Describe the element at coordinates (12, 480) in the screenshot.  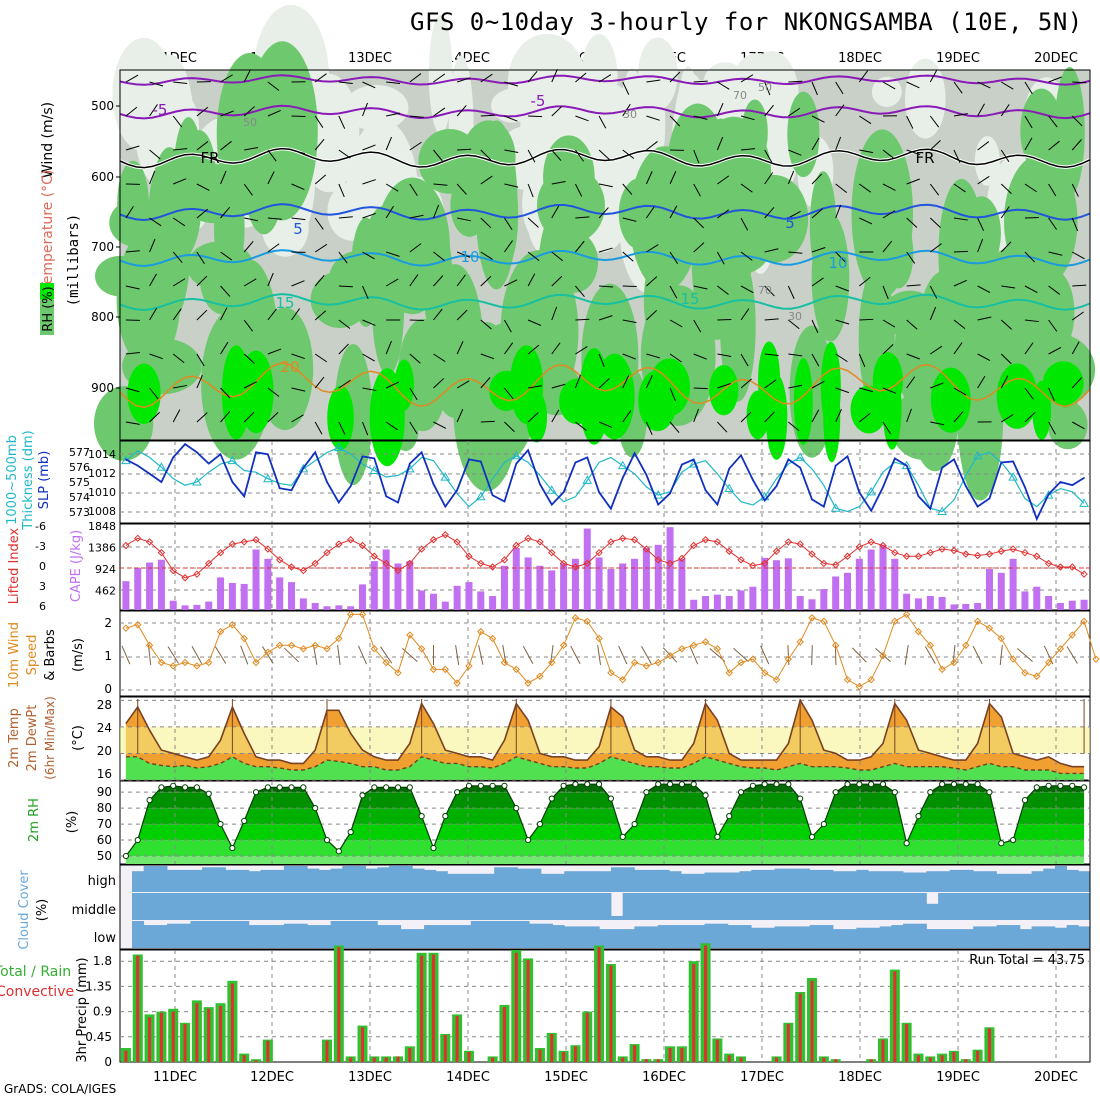
I see `ylabel-thickness-1: 1000~500mb` at that location.